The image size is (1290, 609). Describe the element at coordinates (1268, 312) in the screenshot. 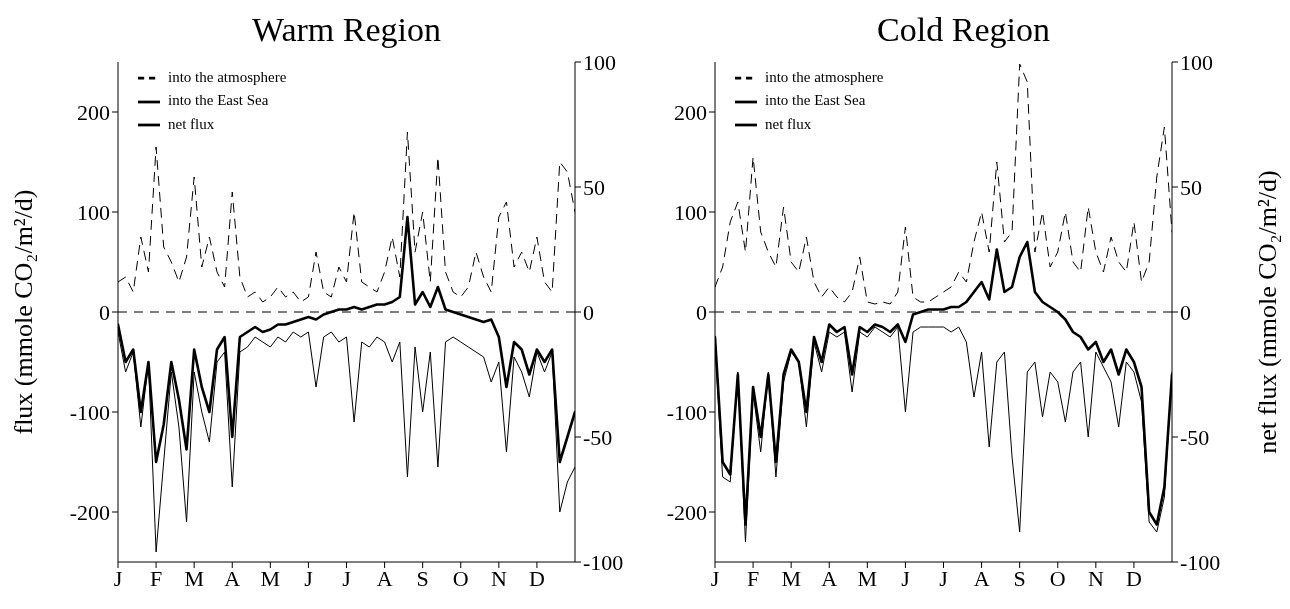

I see `y2-axis-title: net flux (mmole CO₂/m²/d)` at that location.